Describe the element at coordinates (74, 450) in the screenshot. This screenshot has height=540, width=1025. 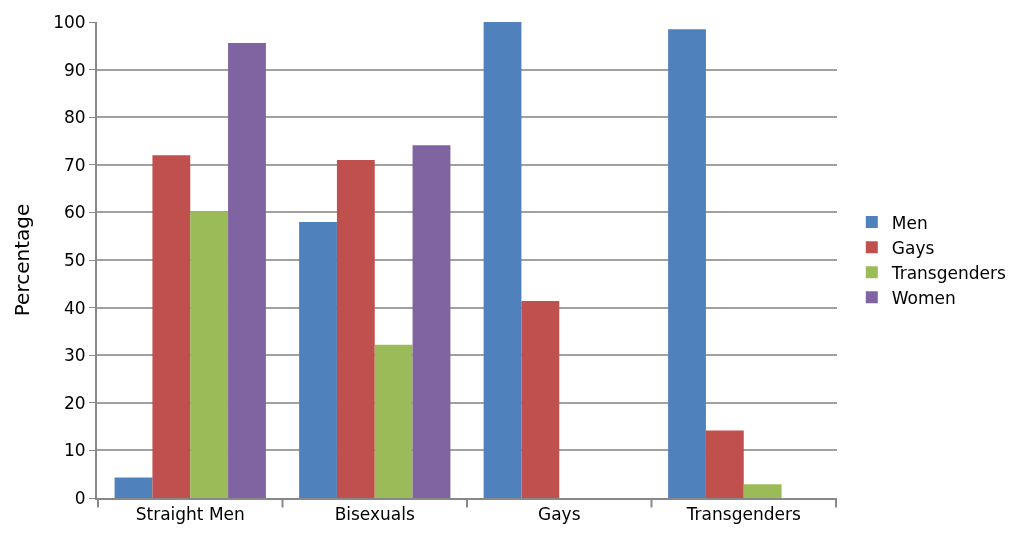
I see `y-tick-label: 10` at that location.